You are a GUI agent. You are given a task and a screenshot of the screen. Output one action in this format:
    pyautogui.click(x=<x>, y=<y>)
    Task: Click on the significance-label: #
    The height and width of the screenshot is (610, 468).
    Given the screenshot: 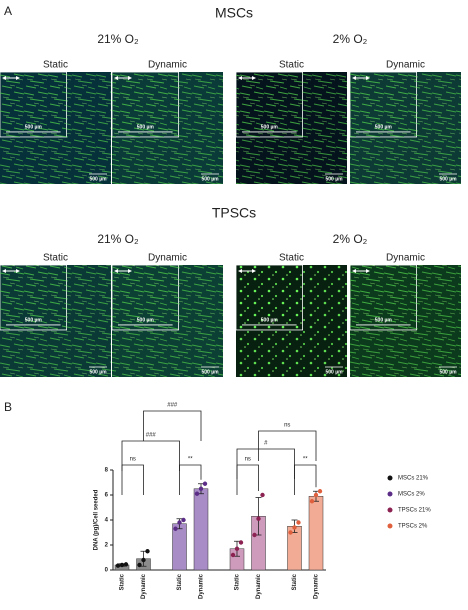 What is the action you would take?
    pyautogui.click(x=266, y=444)
    